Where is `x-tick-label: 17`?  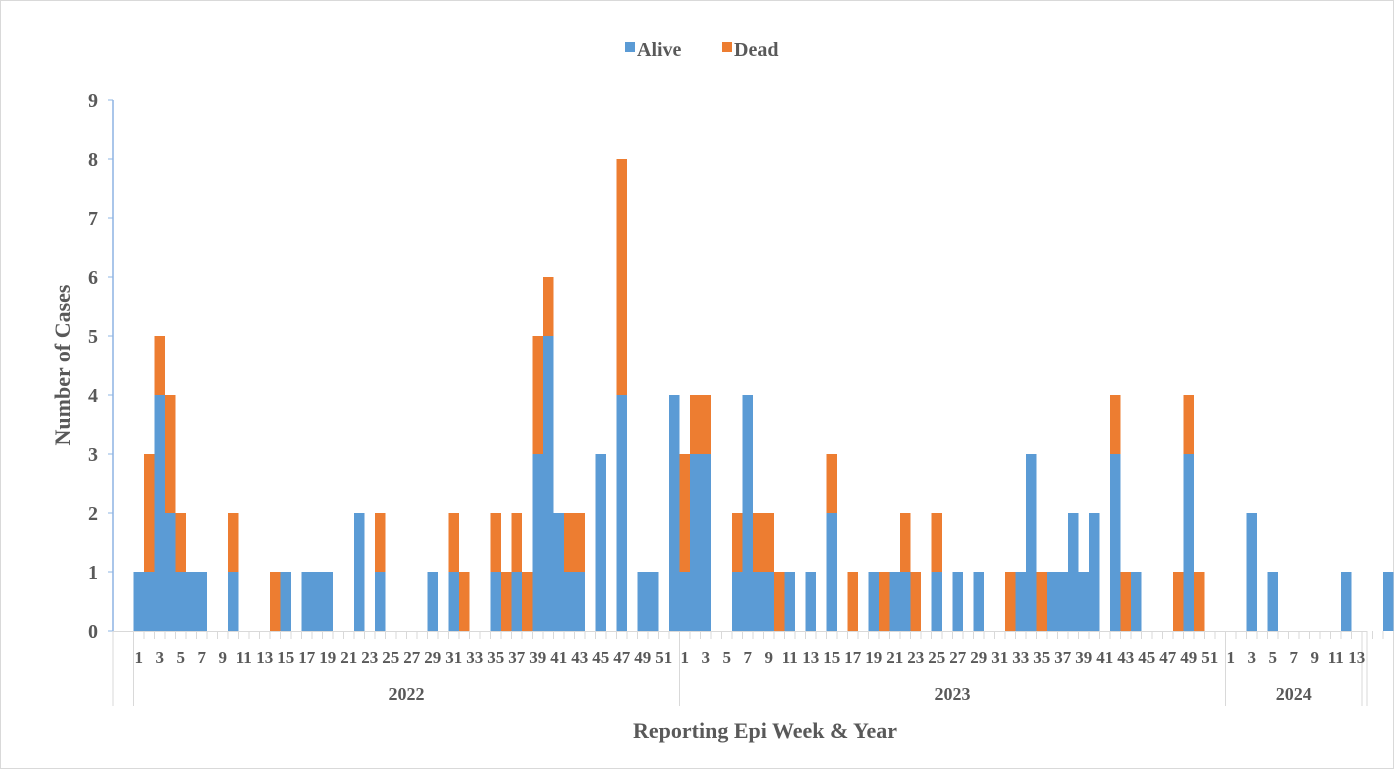
x-tick-label: 17 is located at coordinates (307, 657).